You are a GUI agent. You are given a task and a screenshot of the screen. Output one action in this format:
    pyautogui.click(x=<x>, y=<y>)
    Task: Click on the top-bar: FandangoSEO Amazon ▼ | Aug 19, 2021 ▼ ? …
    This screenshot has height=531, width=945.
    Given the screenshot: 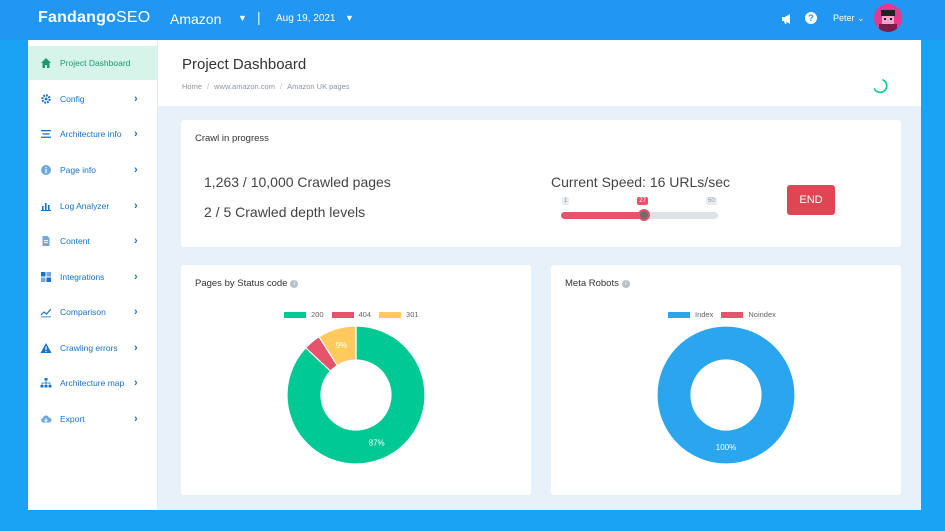 What is the action you would take?
    pyautogui.click(x=472, y=20)
    